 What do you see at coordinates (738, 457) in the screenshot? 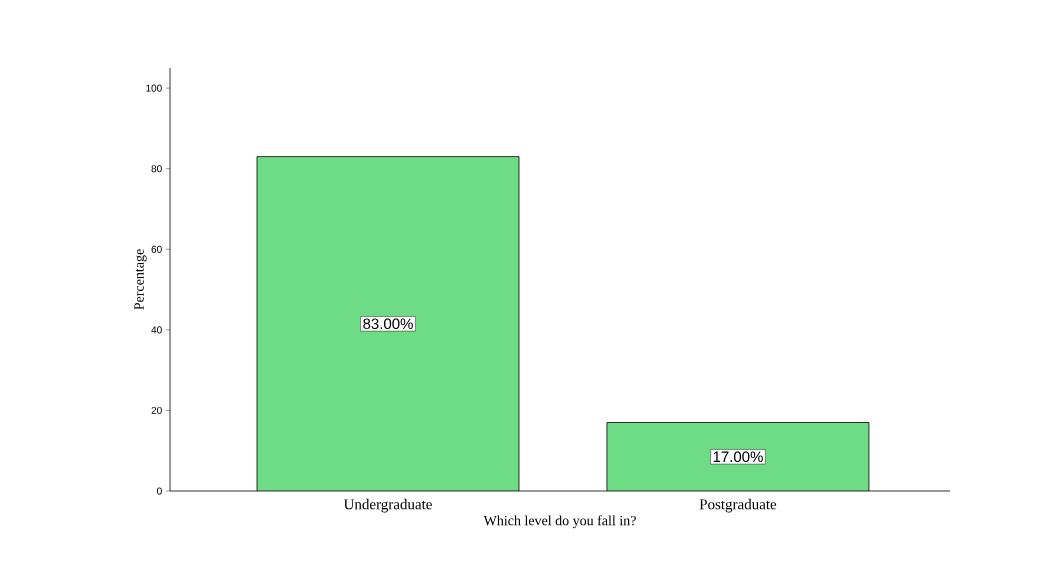
I see `data-label: 17.00%` at bounding box center [738, 457].